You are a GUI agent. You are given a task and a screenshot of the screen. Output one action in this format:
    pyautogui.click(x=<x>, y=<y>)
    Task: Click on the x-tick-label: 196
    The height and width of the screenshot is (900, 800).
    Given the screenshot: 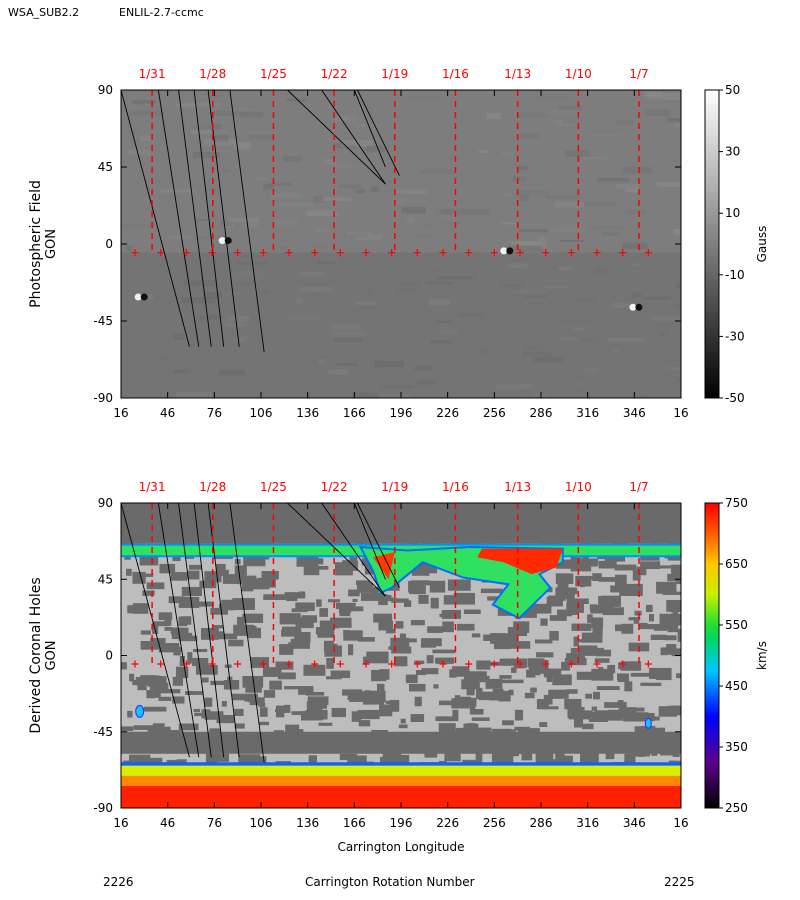 What is the action you would take?
    pyautogui.click(x=401, y=413)
    